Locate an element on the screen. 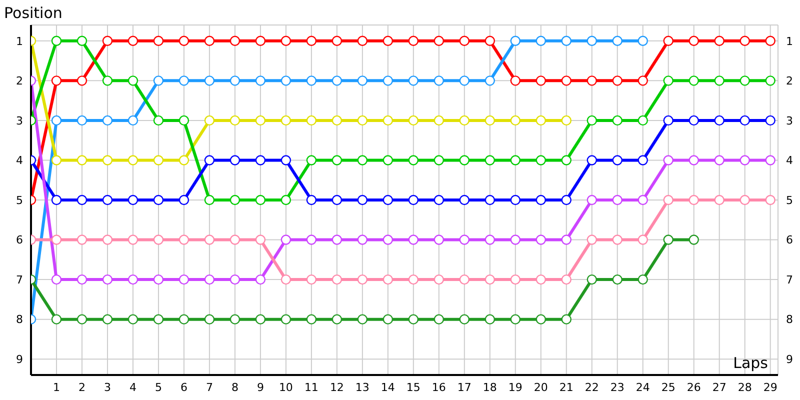 The image size is (800, 400). x-tick-label: 11 is located at coordinates (311, 387).